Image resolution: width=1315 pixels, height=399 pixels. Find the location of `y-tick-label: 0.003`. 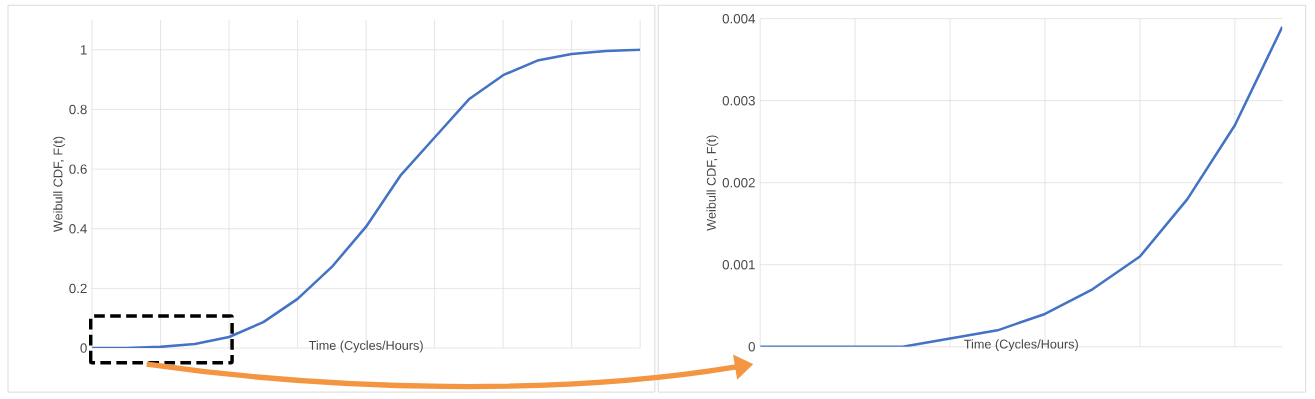

y-tick-label: 0.003 is located at coordinates (738, 101).